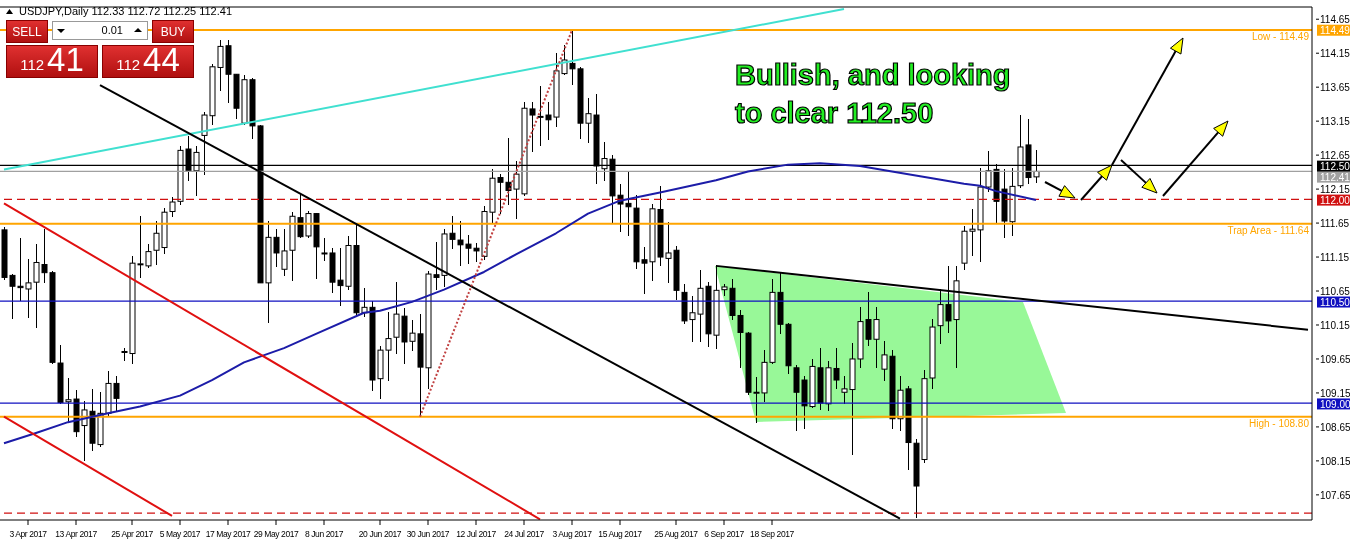 The height and width of the screenshot is (554, 1350). I want to click on x-tick-label: 25 Aug 2017, so click(676, 534).